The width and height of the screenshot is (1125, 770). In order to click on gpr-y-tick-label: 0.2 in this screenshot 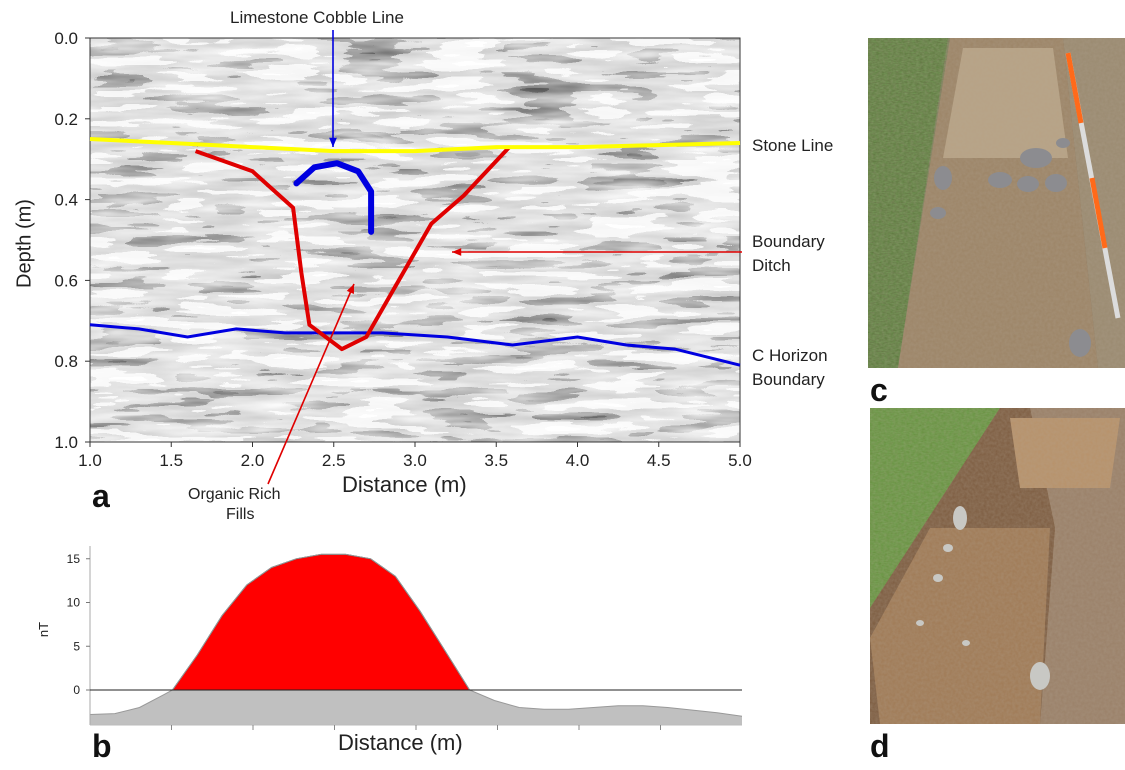, I will do `click(66, 119)`.